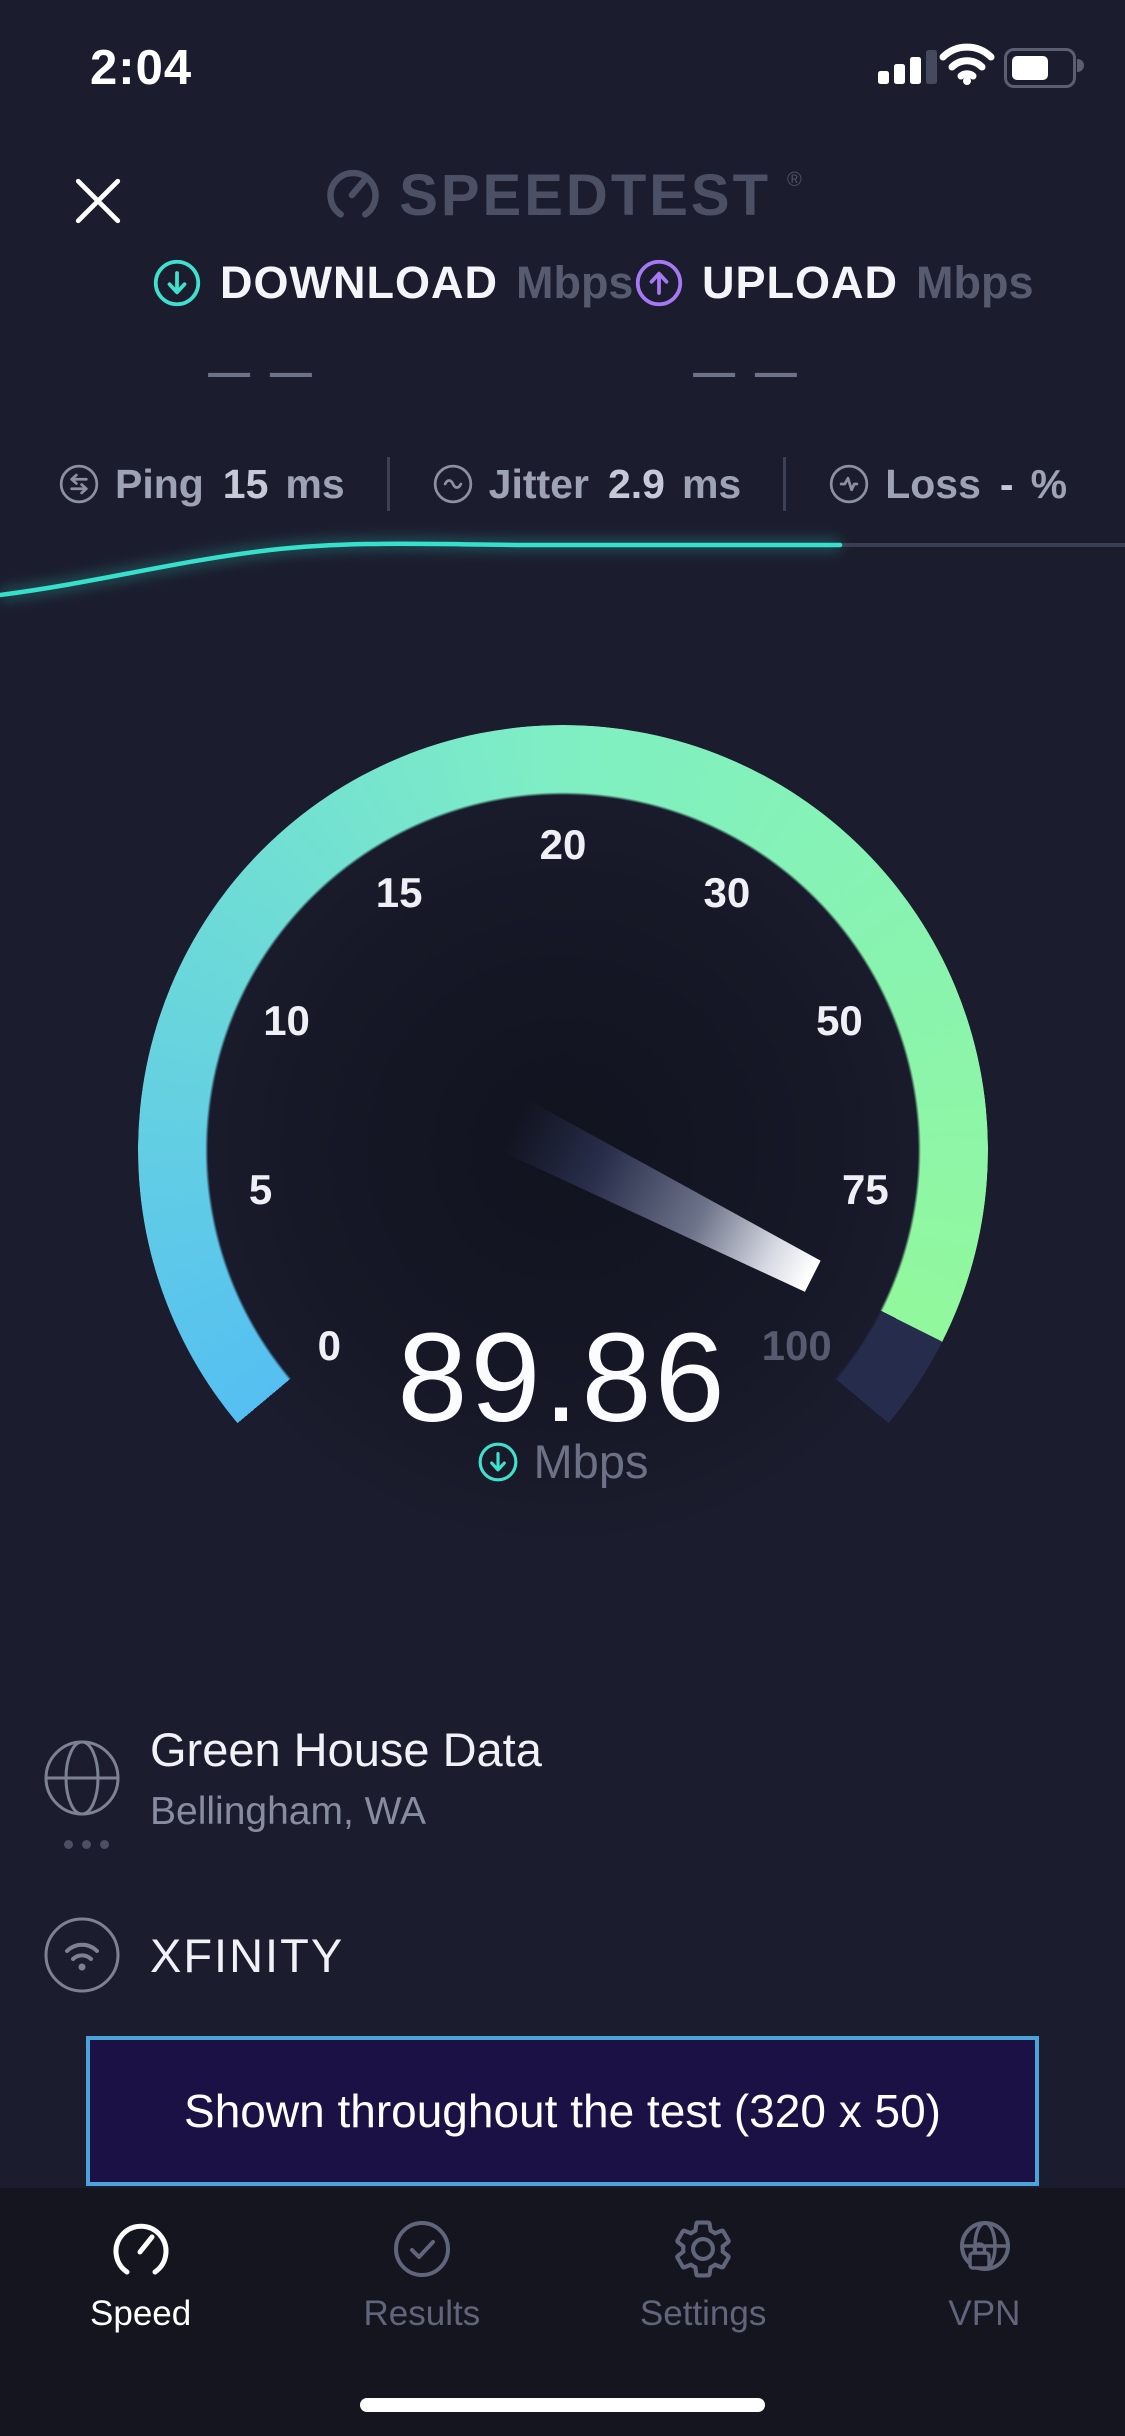 The image size is (1125, 2436). Describe the element at coordinates (141, 2249) in the screenshot. I see `speedometer-icon` at that location.